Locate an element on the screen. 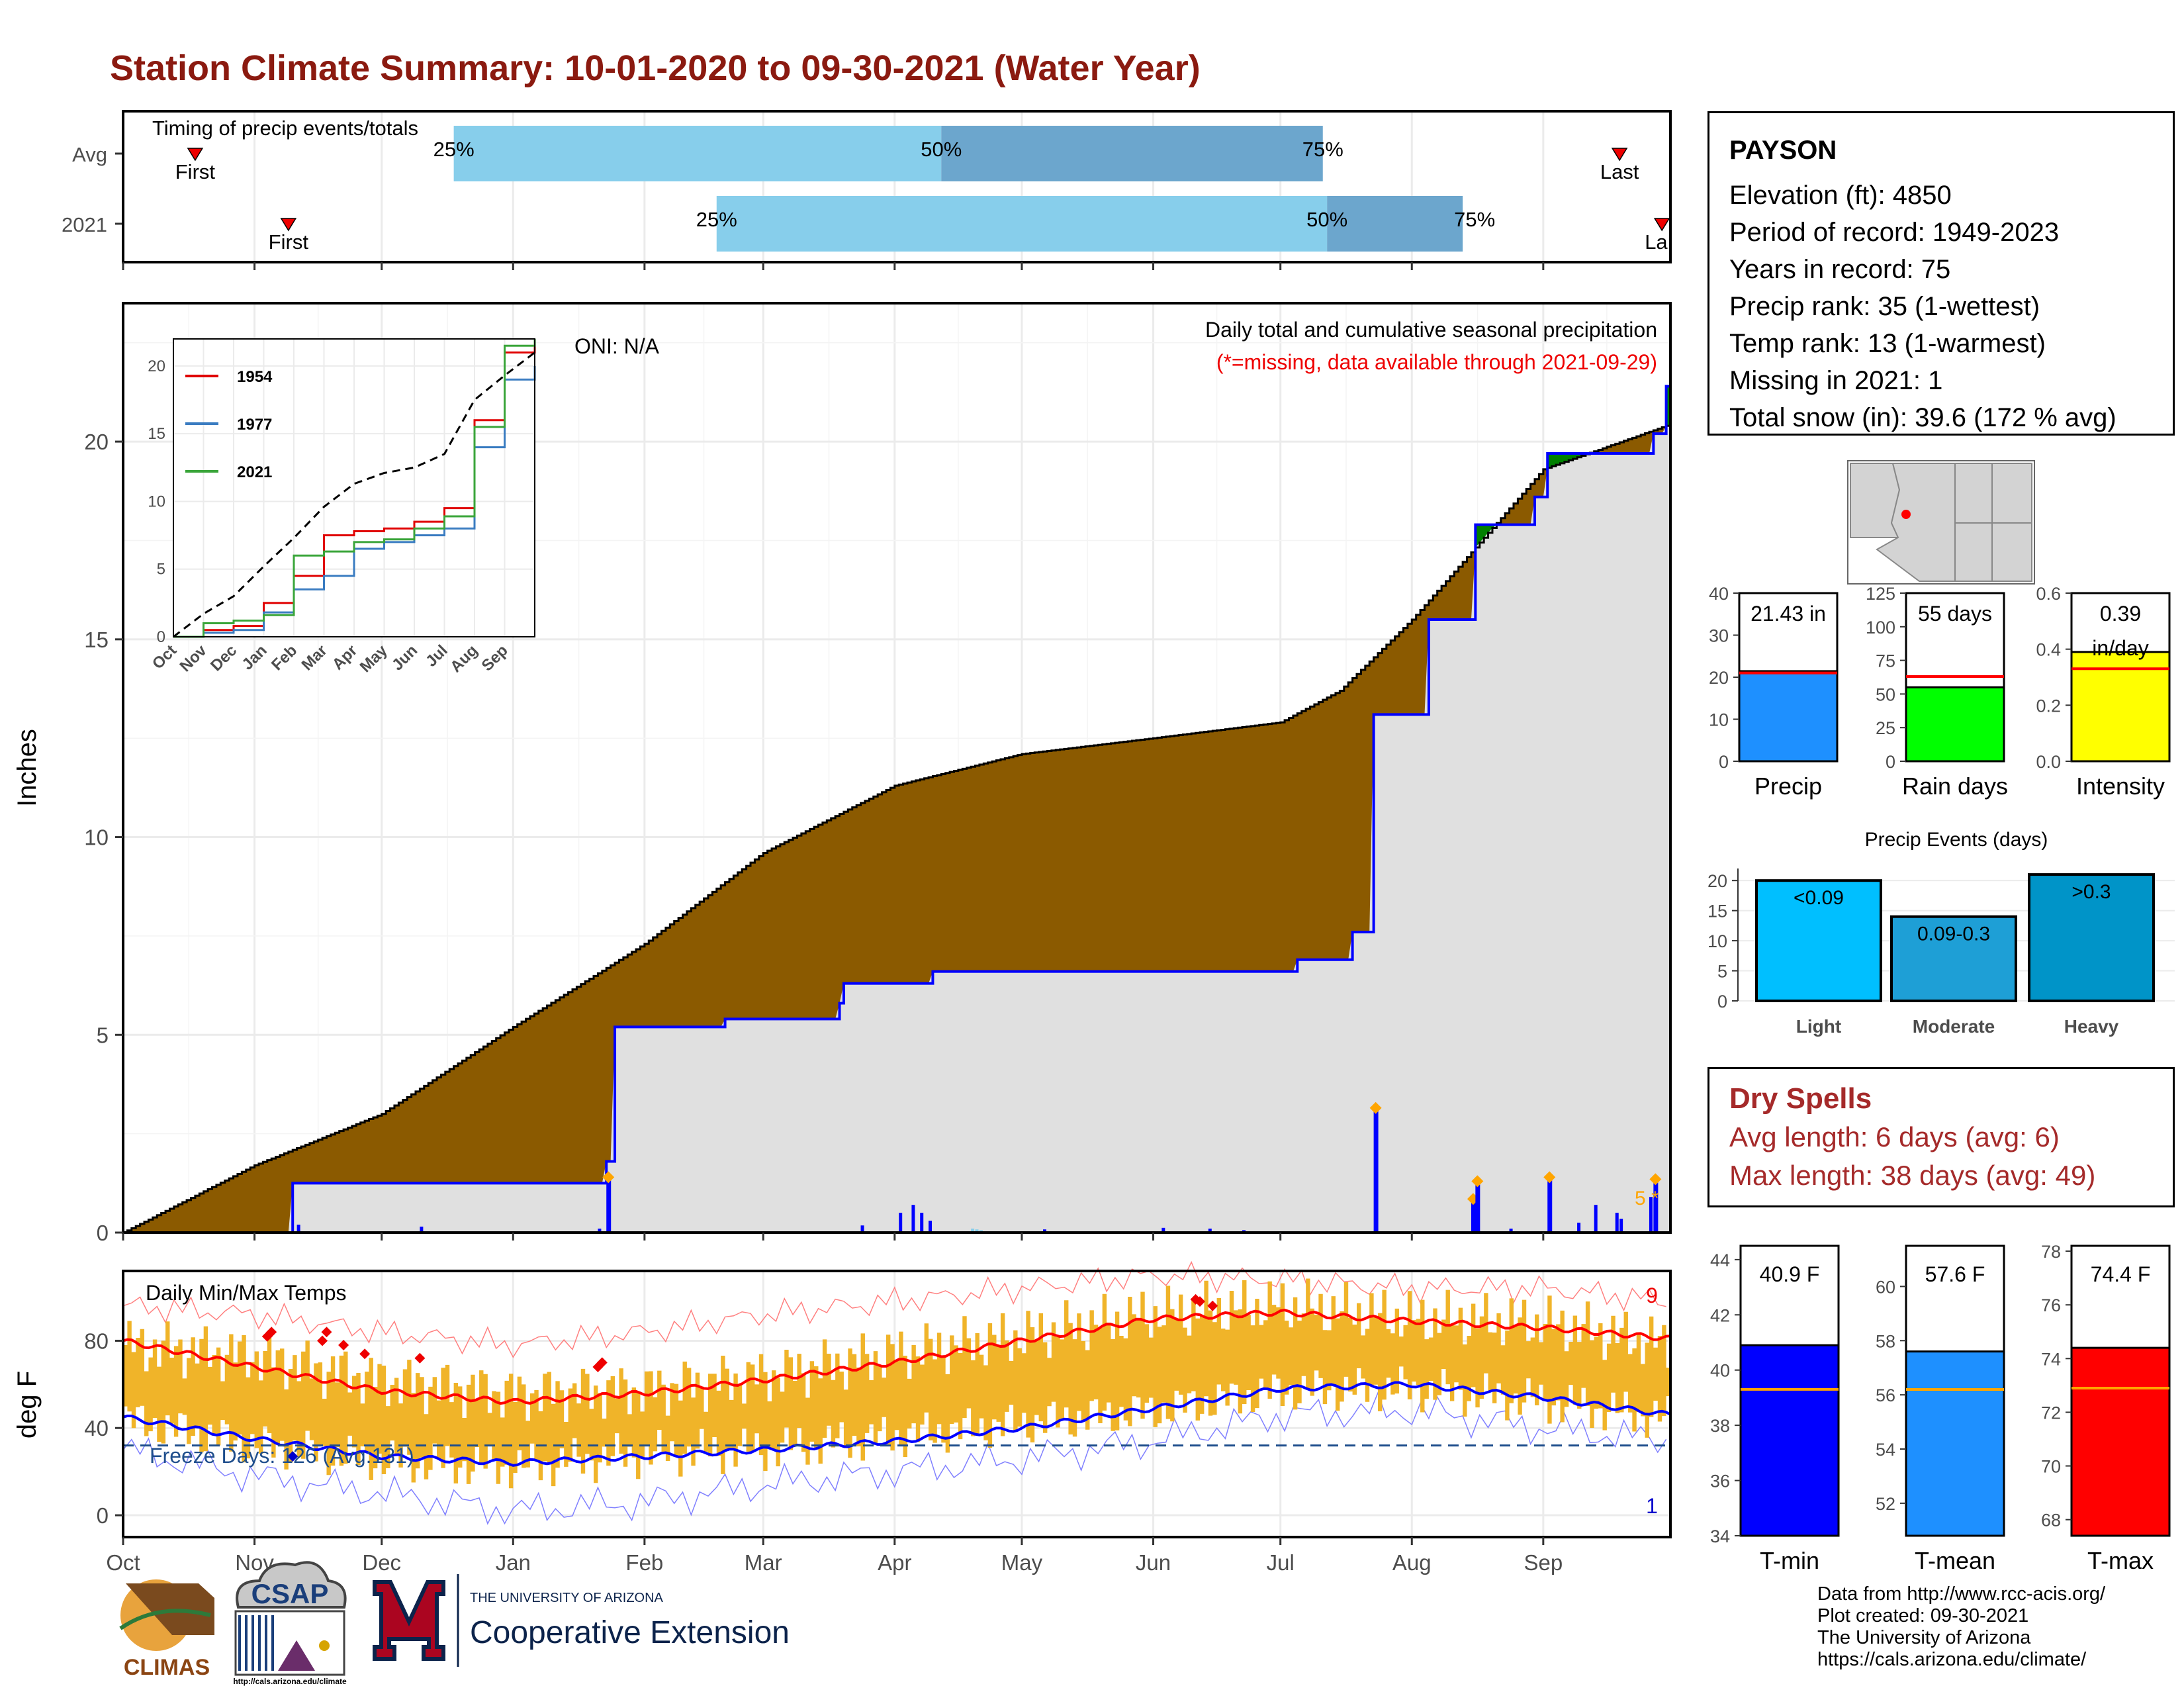 The image size is (2184, 1688). precip-stat-value: 0.39 is located at coordinates (2120, 614).